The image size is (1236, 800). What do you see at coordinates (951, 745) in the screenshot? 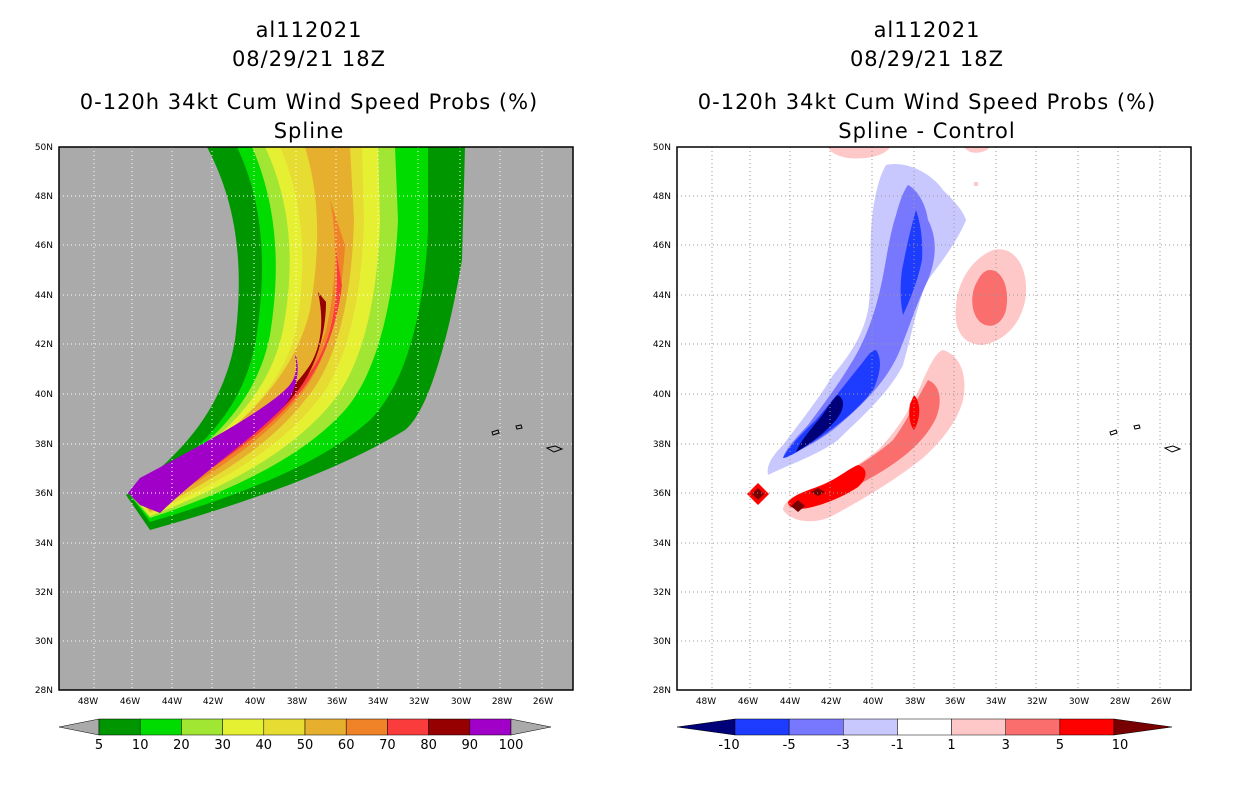
I see `colorbar-label: 1` at bounding box center [951, 745].